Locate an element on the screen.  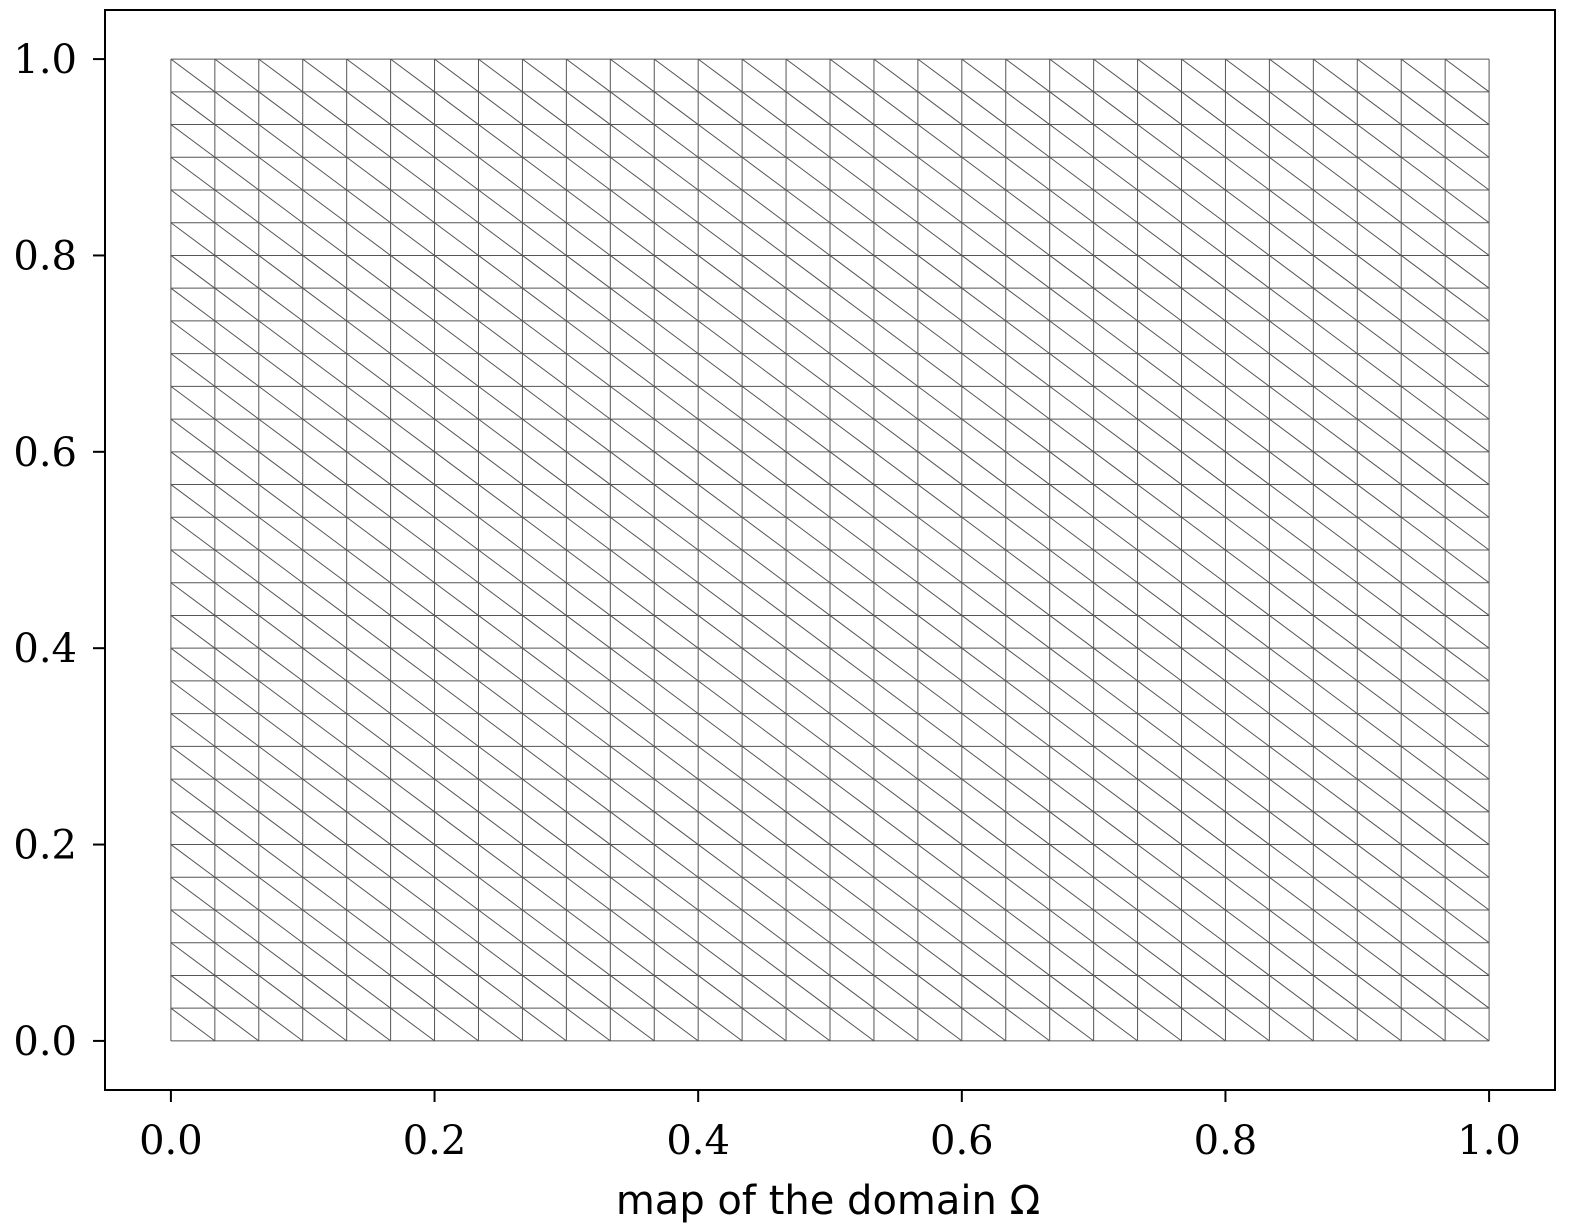
x-tick-label: 0.2 is located at coordinates (435, 1141).